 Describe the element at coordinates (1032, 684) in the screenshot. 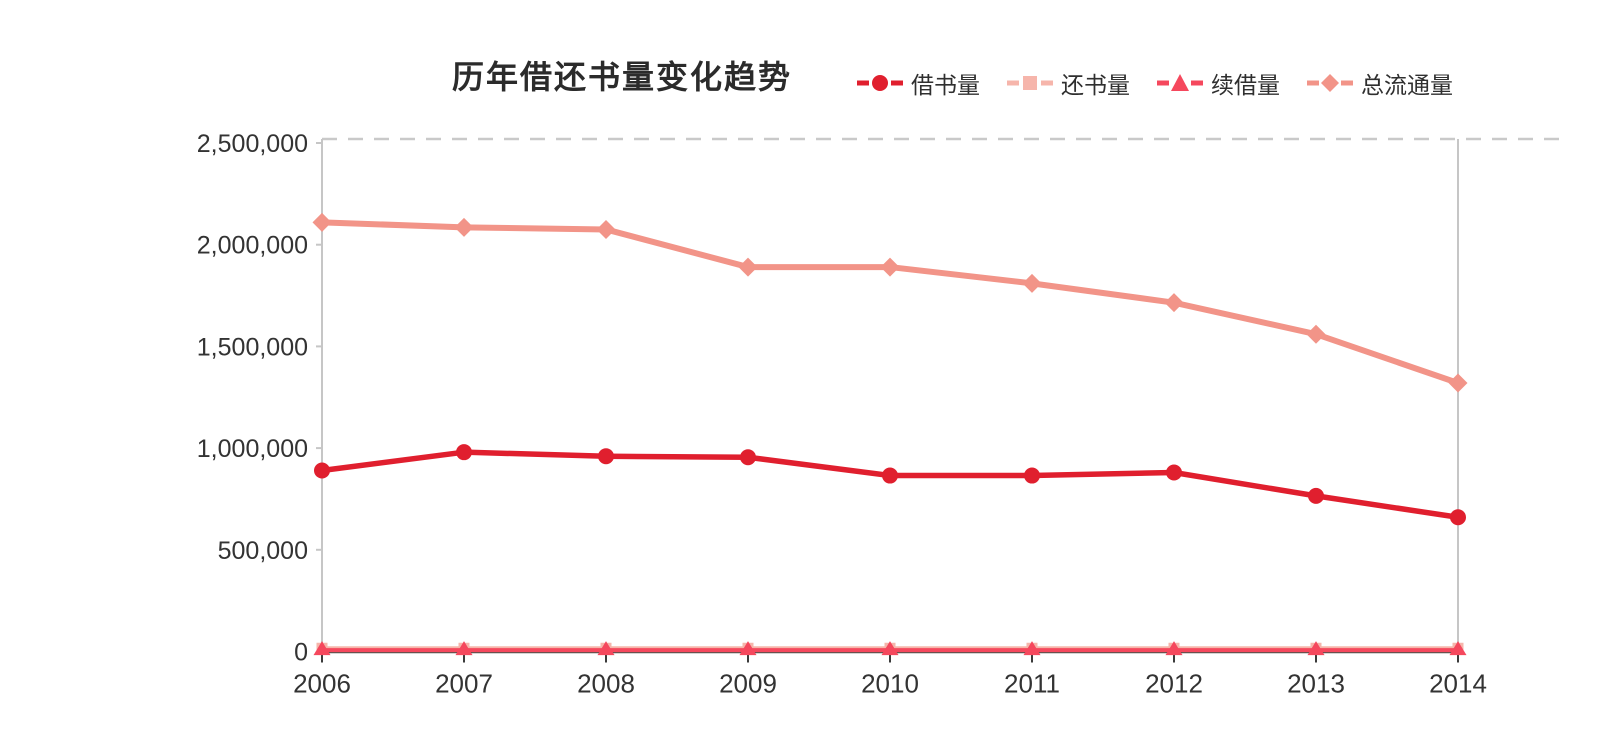

I see `x-axis-label: 2011` at that location.